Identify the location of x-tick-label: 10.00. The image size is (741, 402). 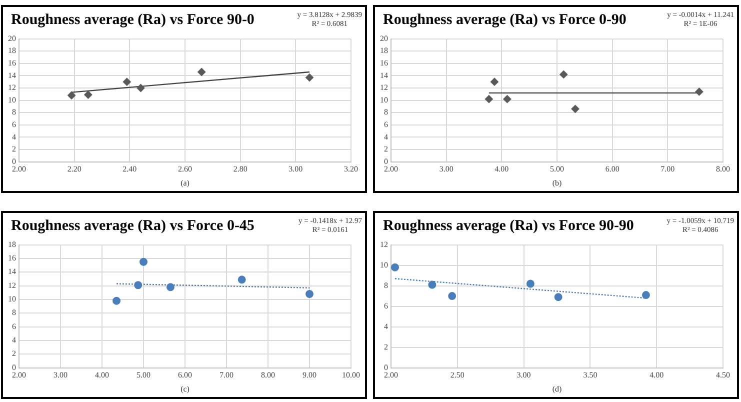
(351, 375).